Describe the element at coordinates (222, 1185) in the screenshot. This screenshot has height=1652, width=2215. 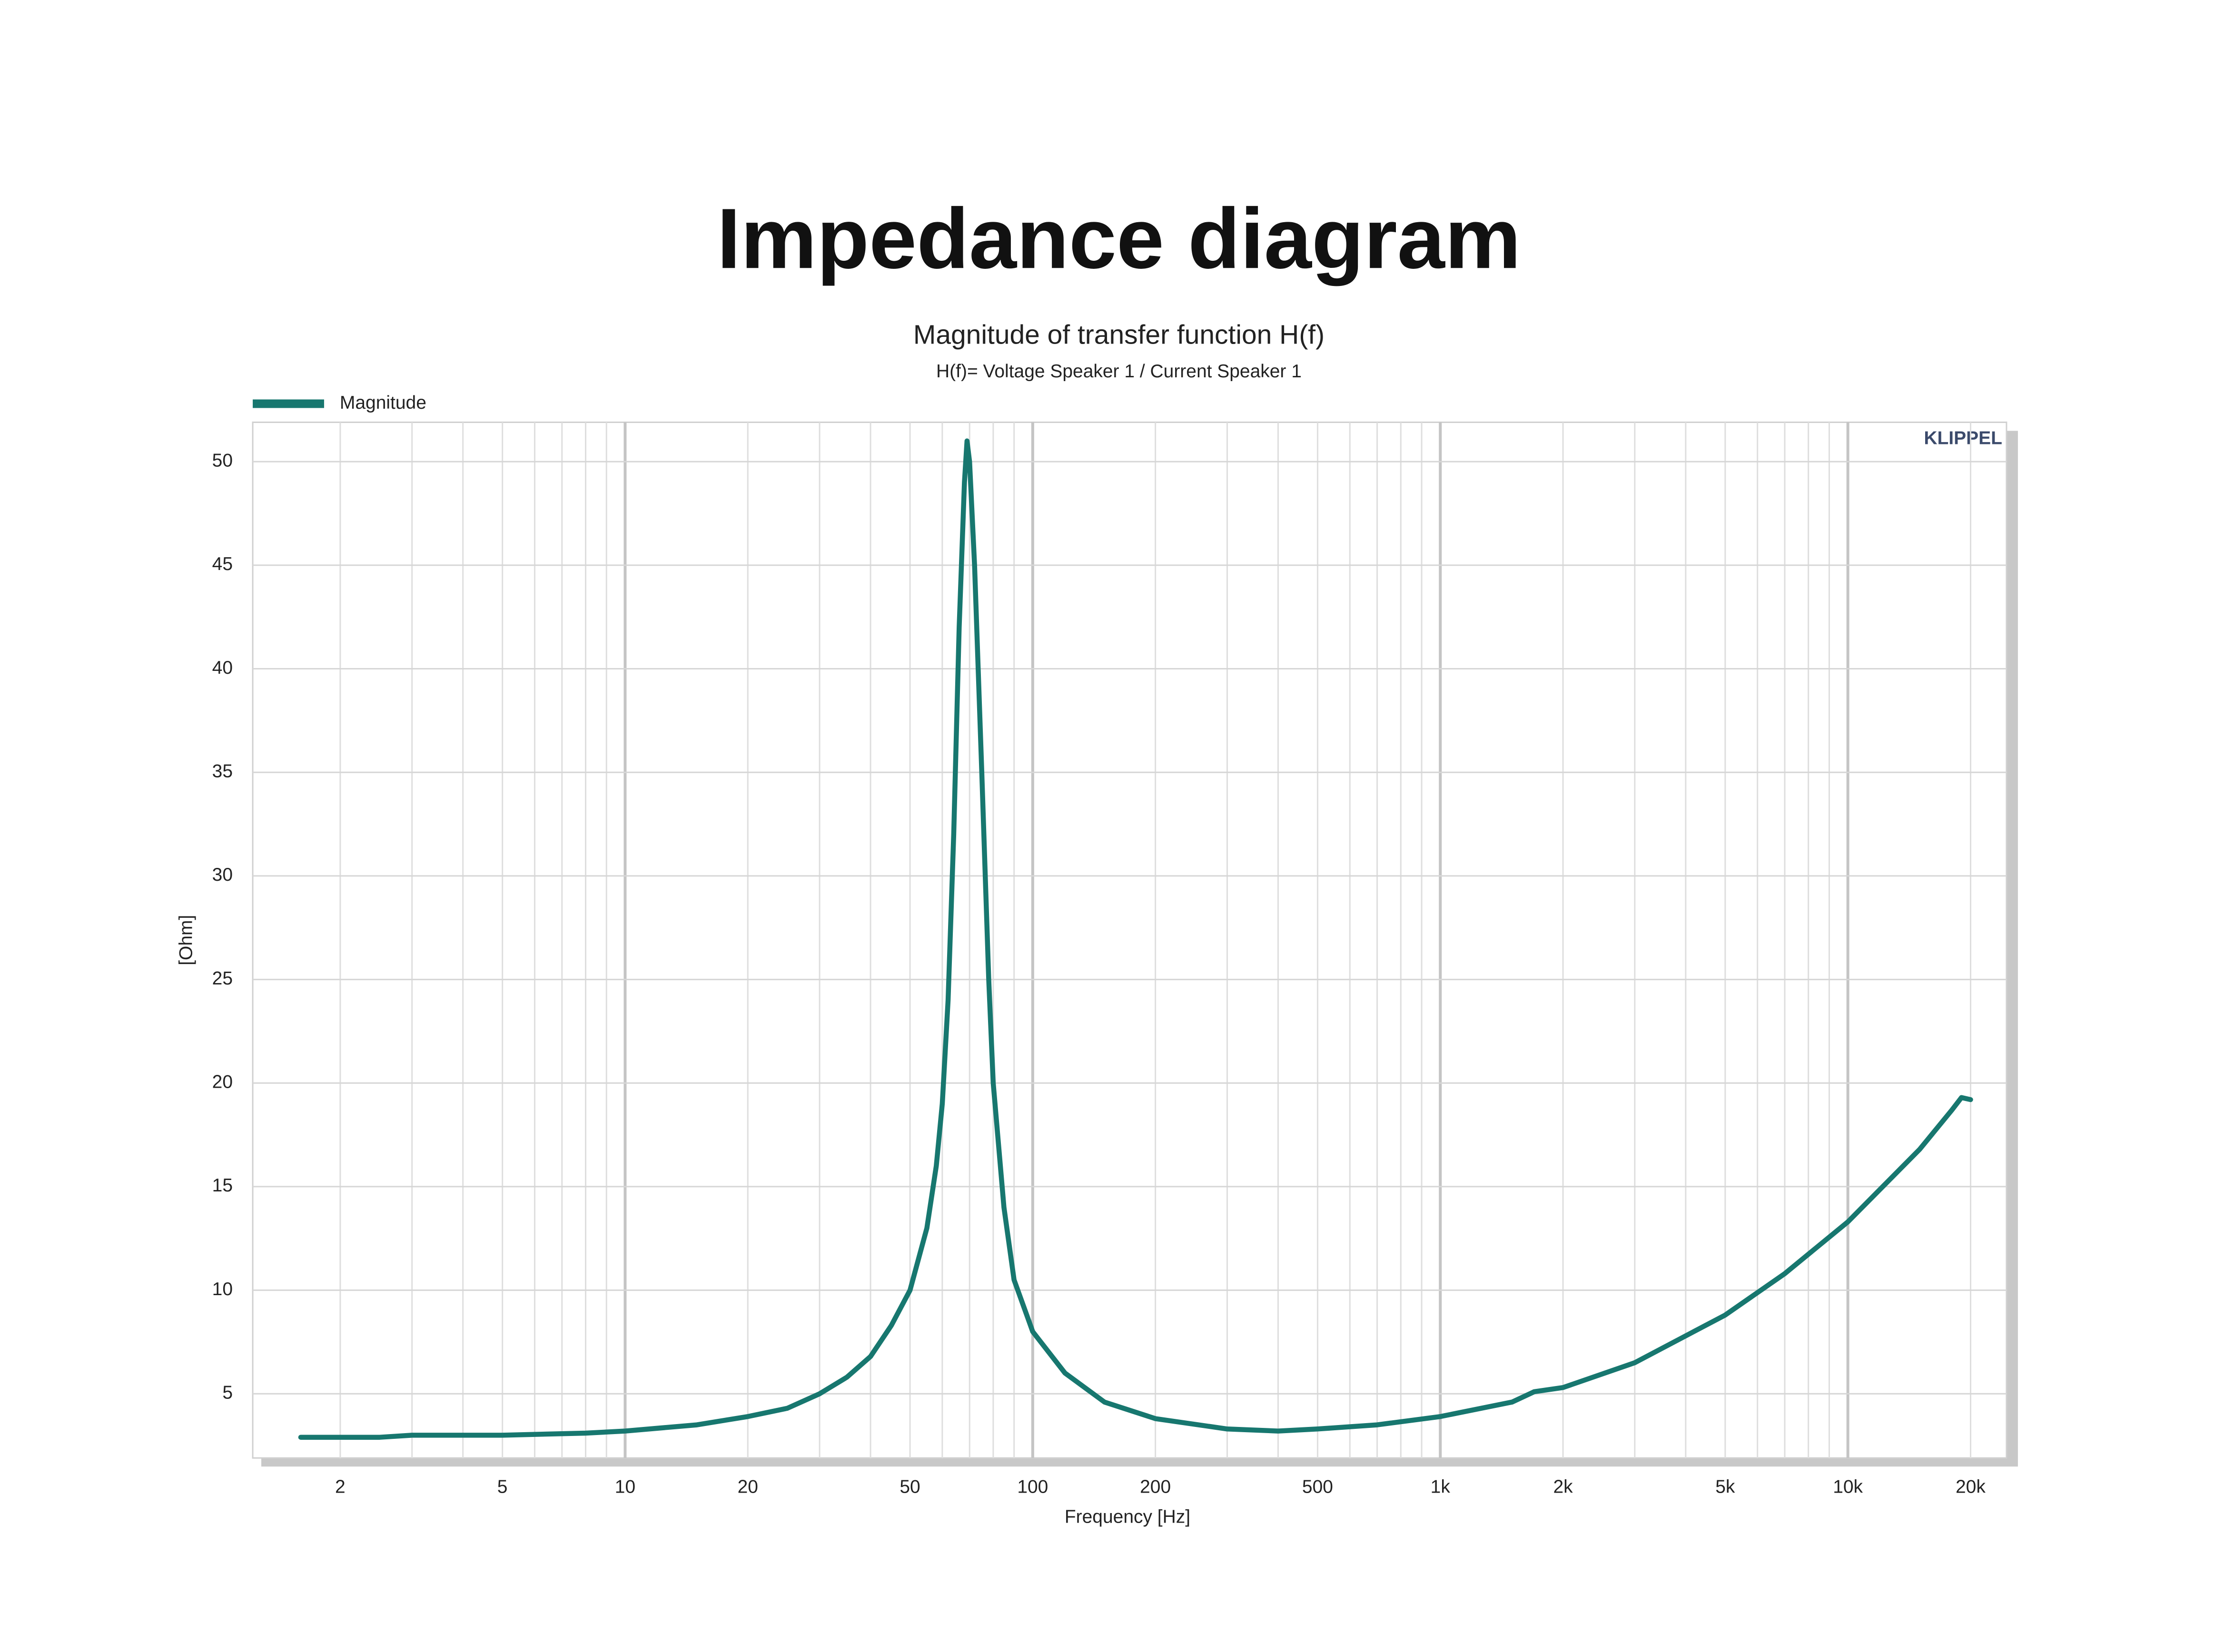
I see `y-tick-label: 15` at that location.